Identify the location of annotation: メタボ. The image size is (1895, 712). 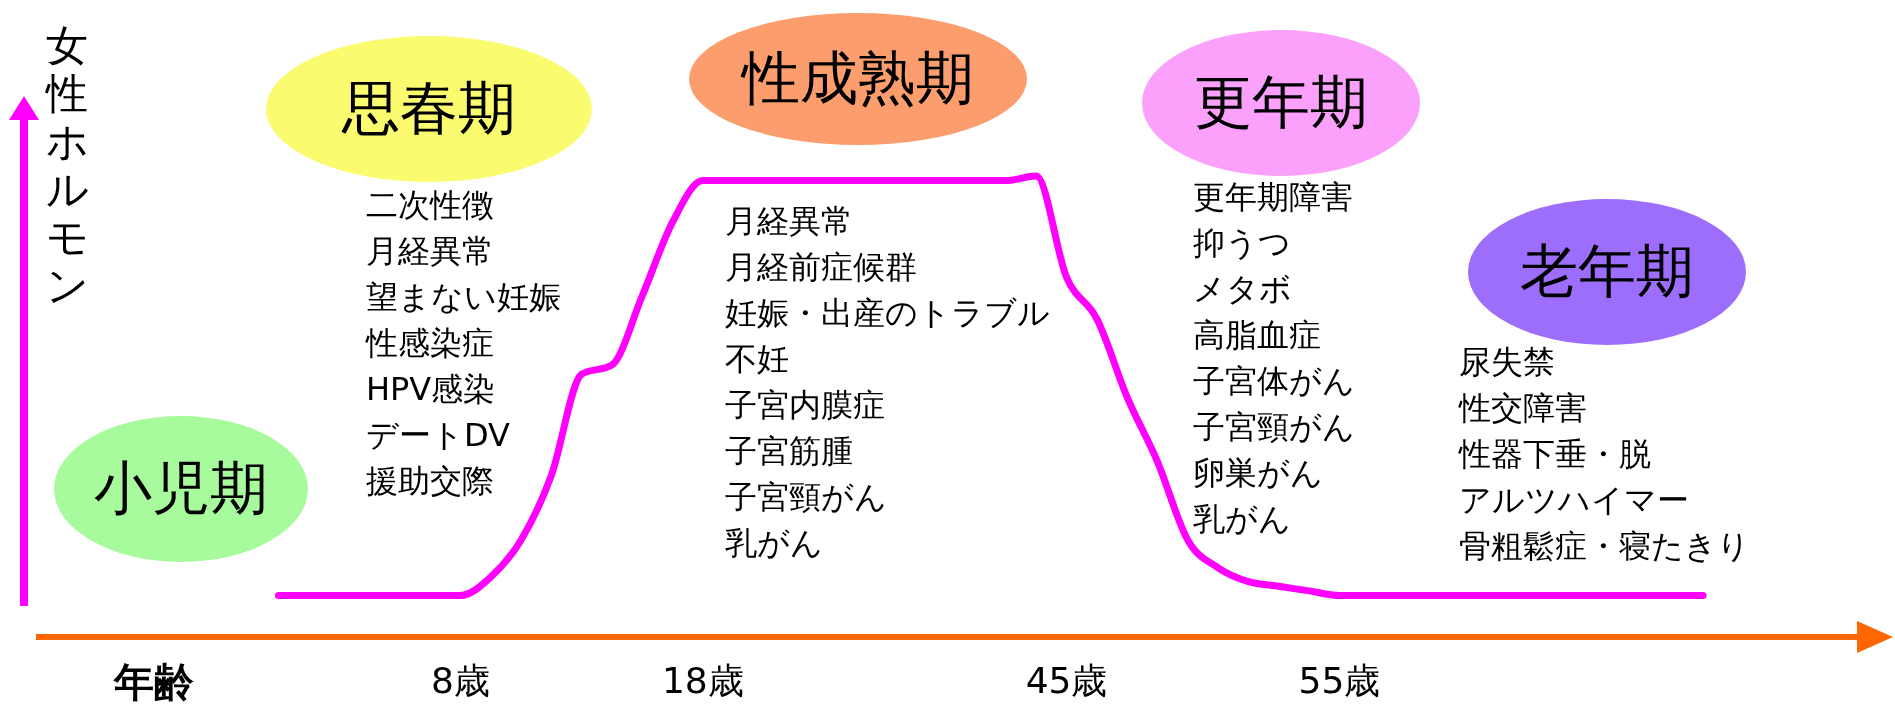
(1242, 289).